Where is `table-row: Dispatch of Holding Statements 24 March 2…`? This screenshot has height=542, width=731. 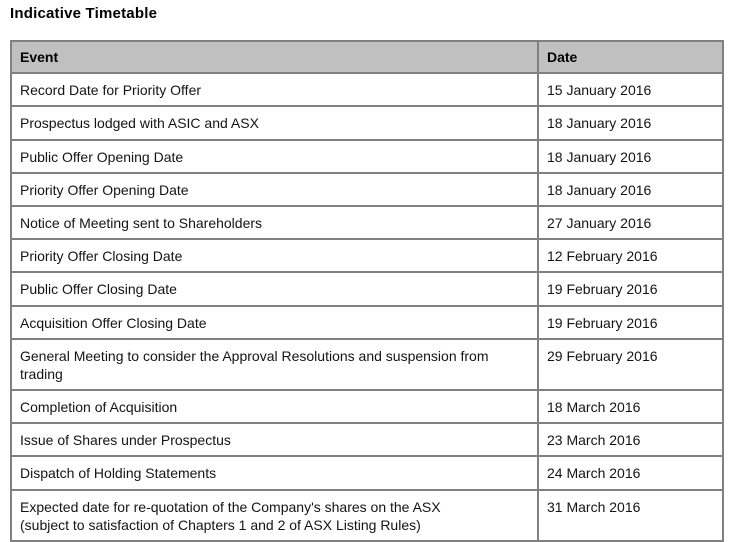
table-row: Dispatch of Holding Statements 24 March 2… is located at coordinates (367, 473).